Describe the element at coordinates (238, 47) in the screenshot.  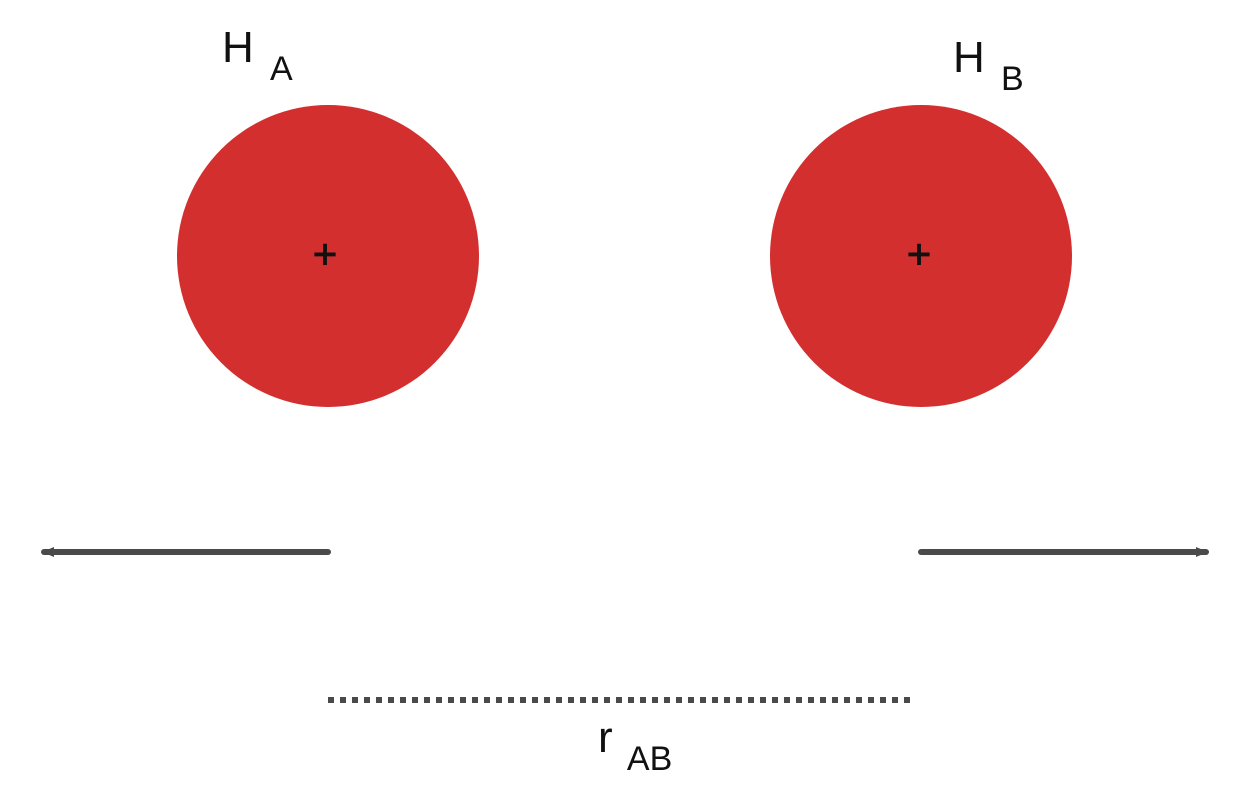
I see `atom-a-symbol: H` at that location.